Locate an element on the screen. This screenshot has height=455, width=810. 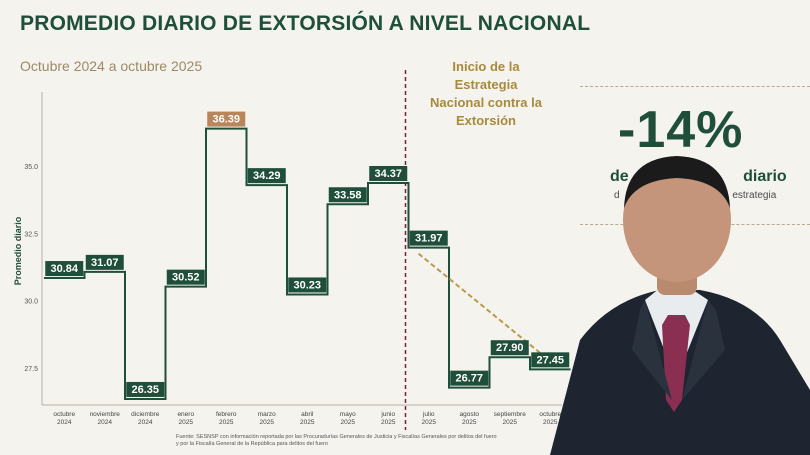
value-label: 34.29 is located at coordinates (267, 176).